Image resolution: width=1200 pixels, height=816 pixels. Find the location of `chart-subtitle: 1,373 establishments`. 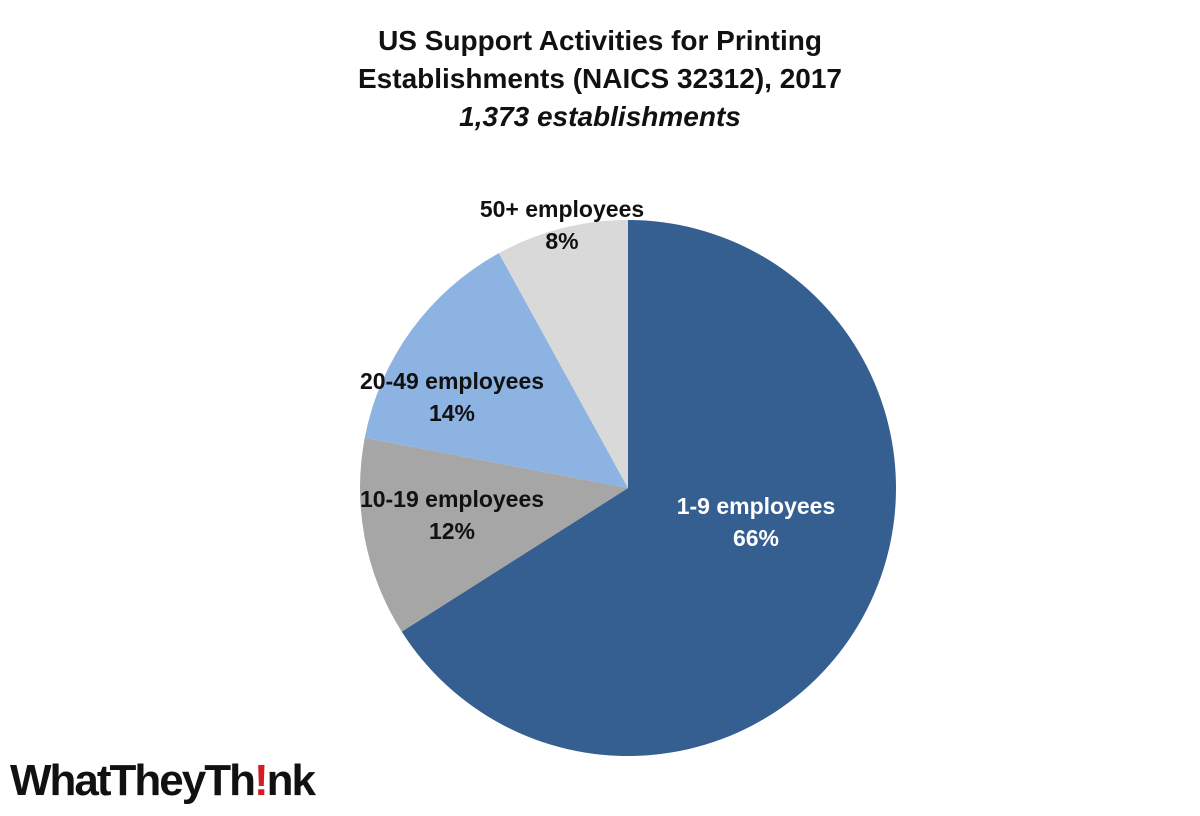

chart-subtitle: 1,373 establishments is located at coordinates (600, 116).